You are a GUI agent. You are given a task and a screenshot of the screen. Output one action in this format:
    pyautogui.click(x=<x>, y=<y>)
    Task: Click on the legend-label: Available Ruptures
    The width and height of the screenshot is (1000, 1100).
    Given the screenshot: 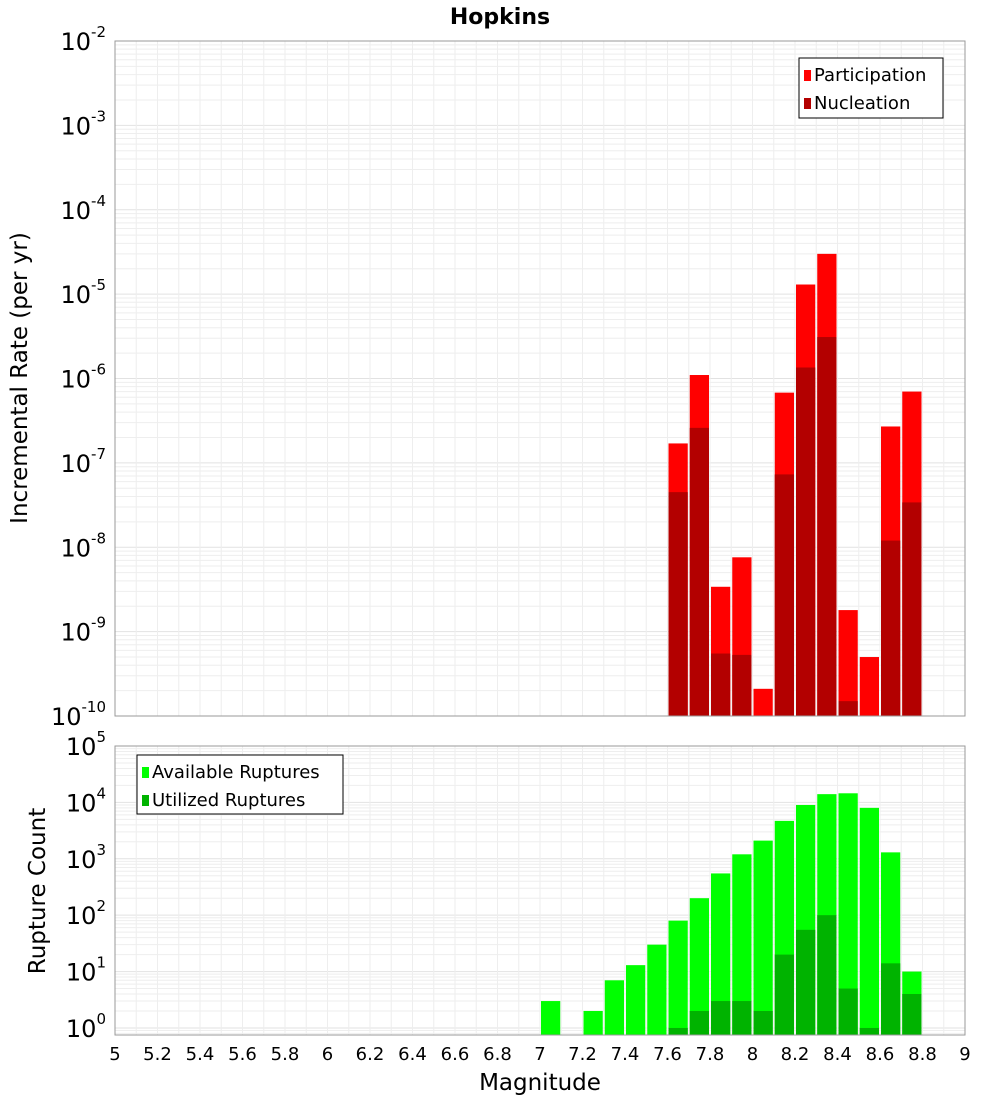 What is the action you would take?
    pyautogui.click(x=236, y=772)
    